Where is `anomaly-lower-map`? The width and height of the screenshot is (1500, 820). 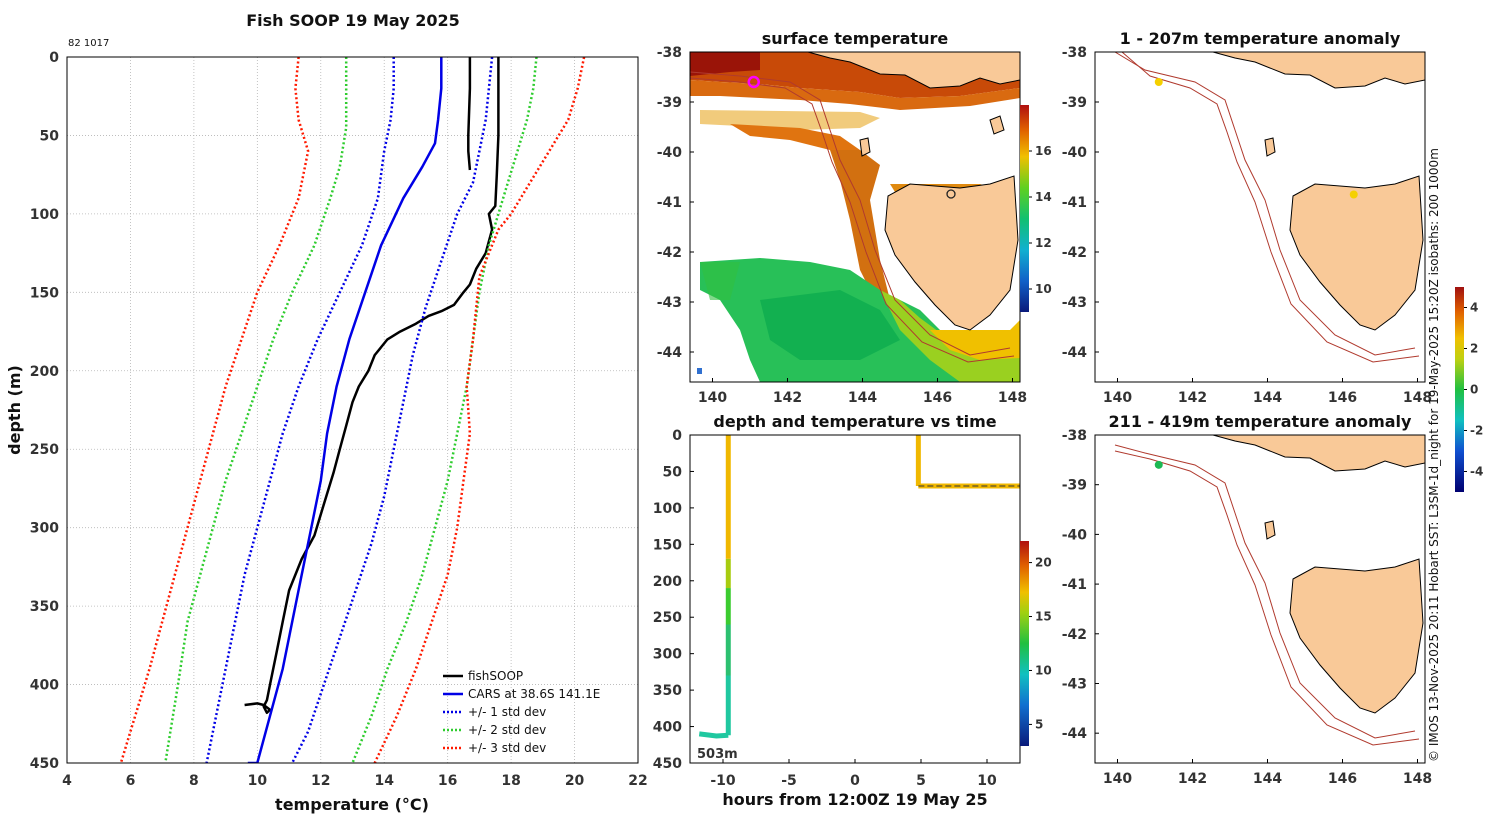
anomaly-lower-map is located at coordinates (1269, 590).